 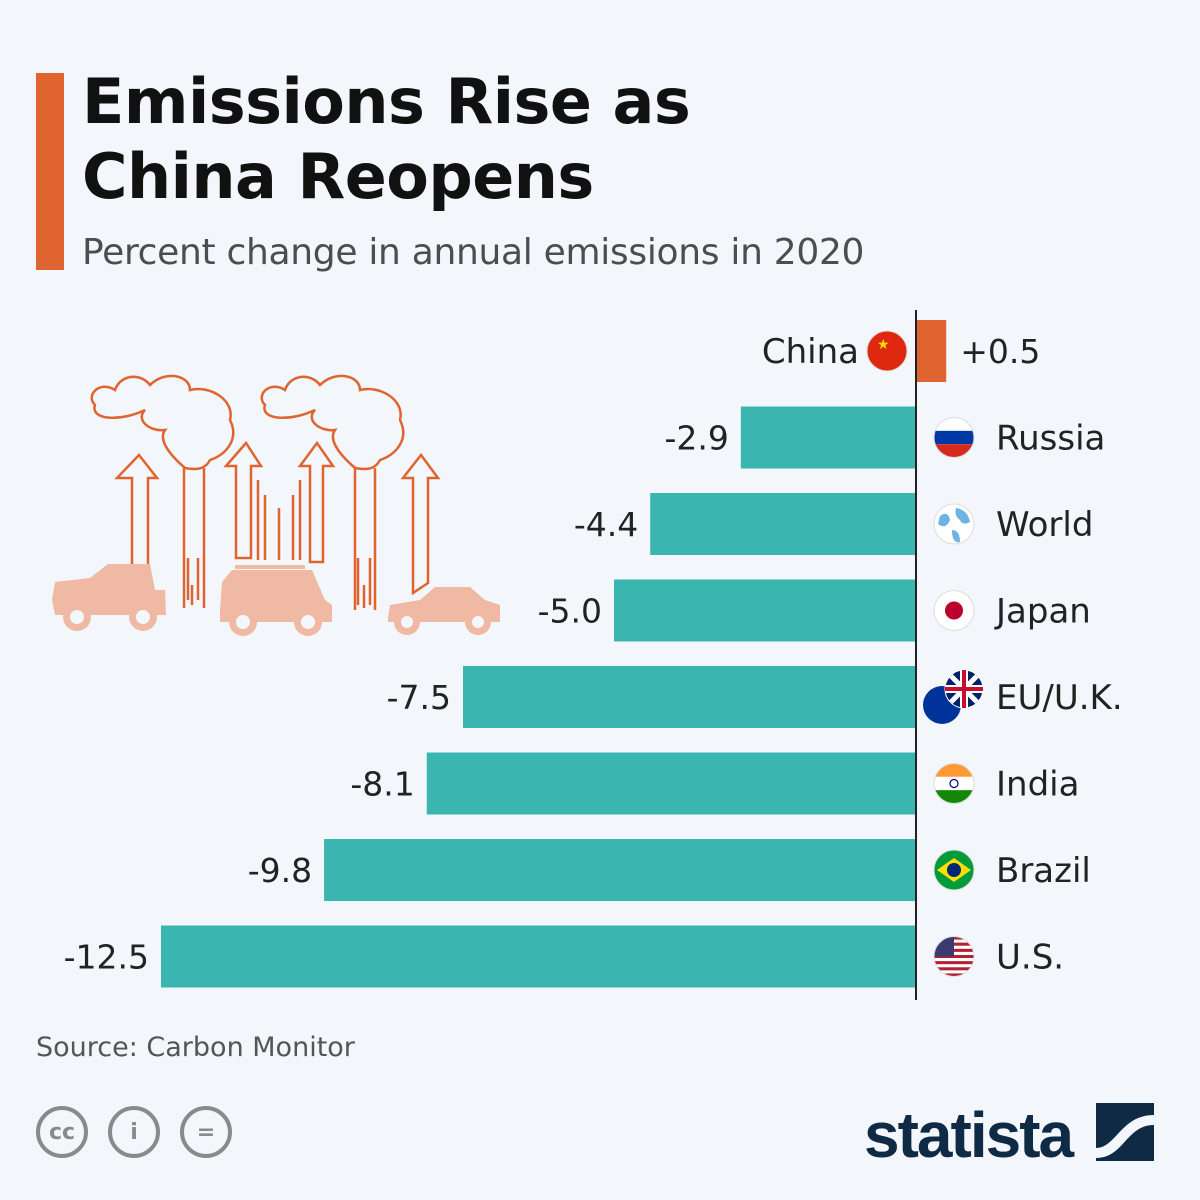 What do you see at coordinates (382, 784) in the screenshot?
I see `data-label: -8.1` at bounding box center [382, 784].